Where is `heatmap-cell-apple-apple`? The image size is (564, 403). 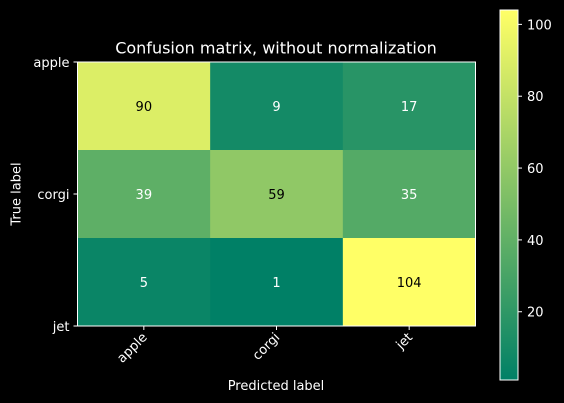
heatmap-cell-apple-apple is located at coordinates (144, 106).